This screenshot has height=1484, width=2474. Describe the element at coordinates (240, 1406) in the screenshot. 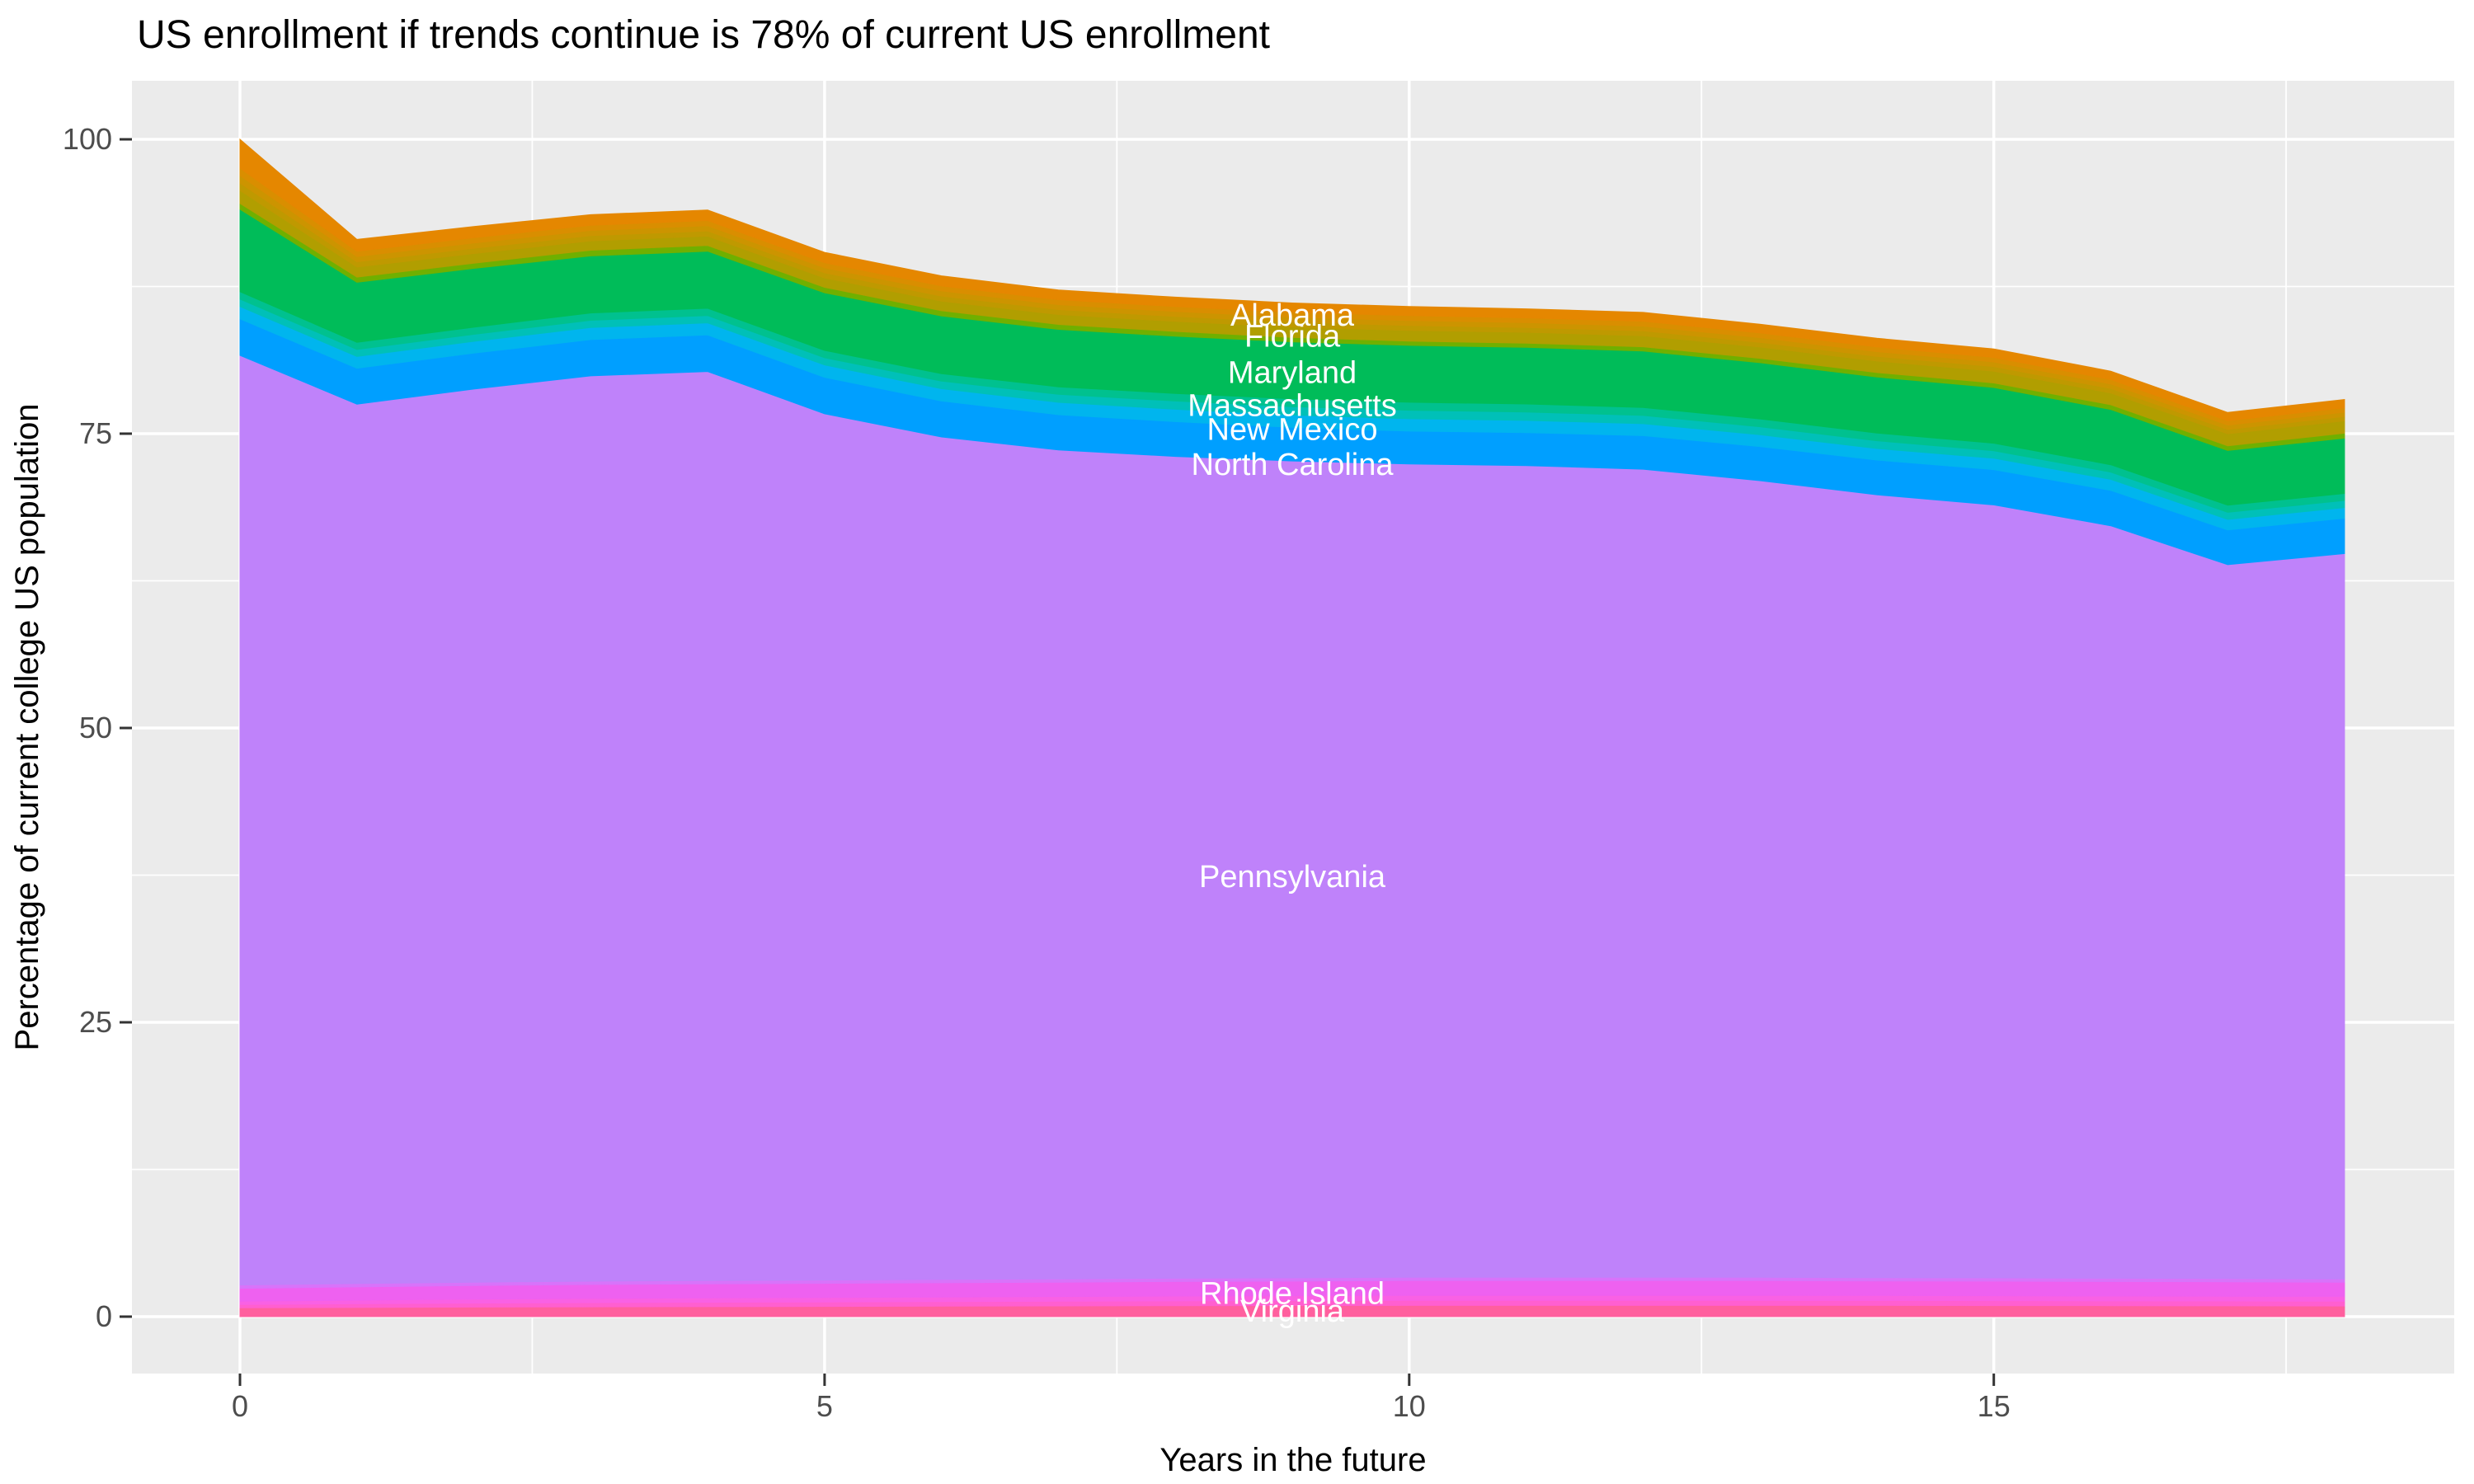

I see `x-tick-label: 0` at that location.